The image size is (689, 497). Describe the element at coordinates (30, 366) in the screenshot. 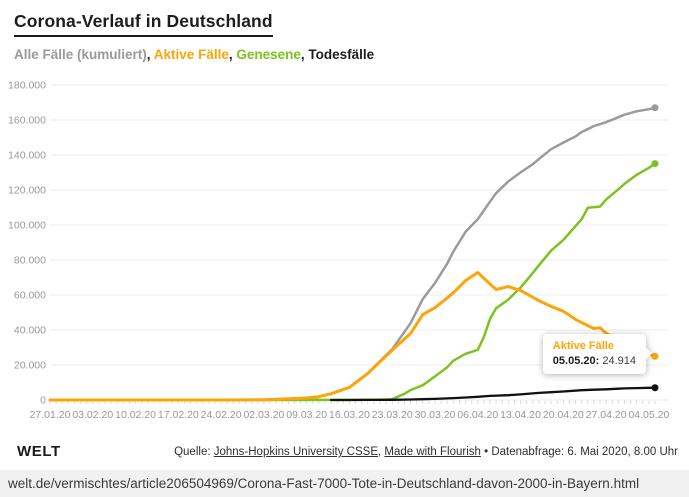

I see `y-axis-label: 20.000` at that location.